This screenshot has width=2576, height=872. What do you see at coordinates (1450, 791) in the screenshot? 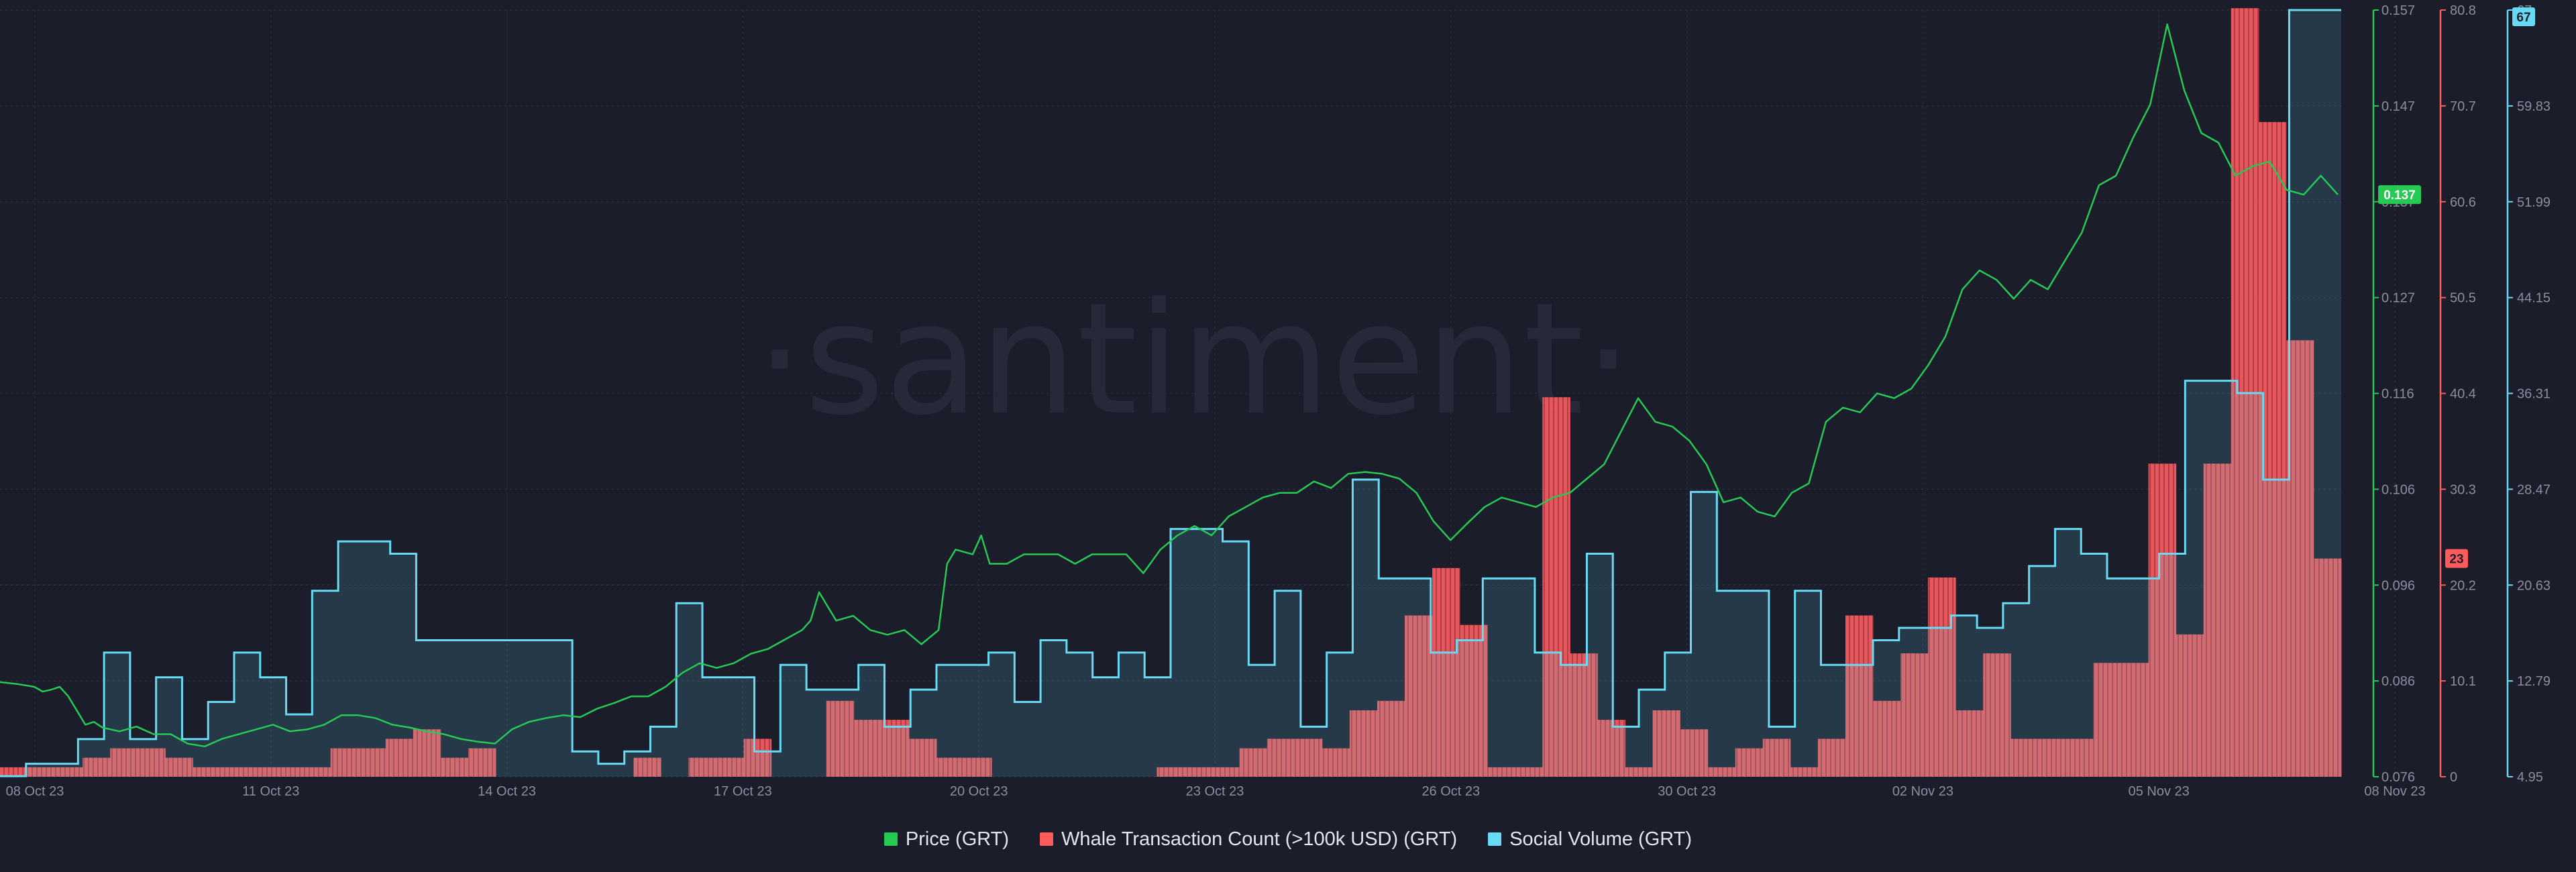
I see `x-tick-label: 26 Oct 23` at bounding box center [1450, 791].